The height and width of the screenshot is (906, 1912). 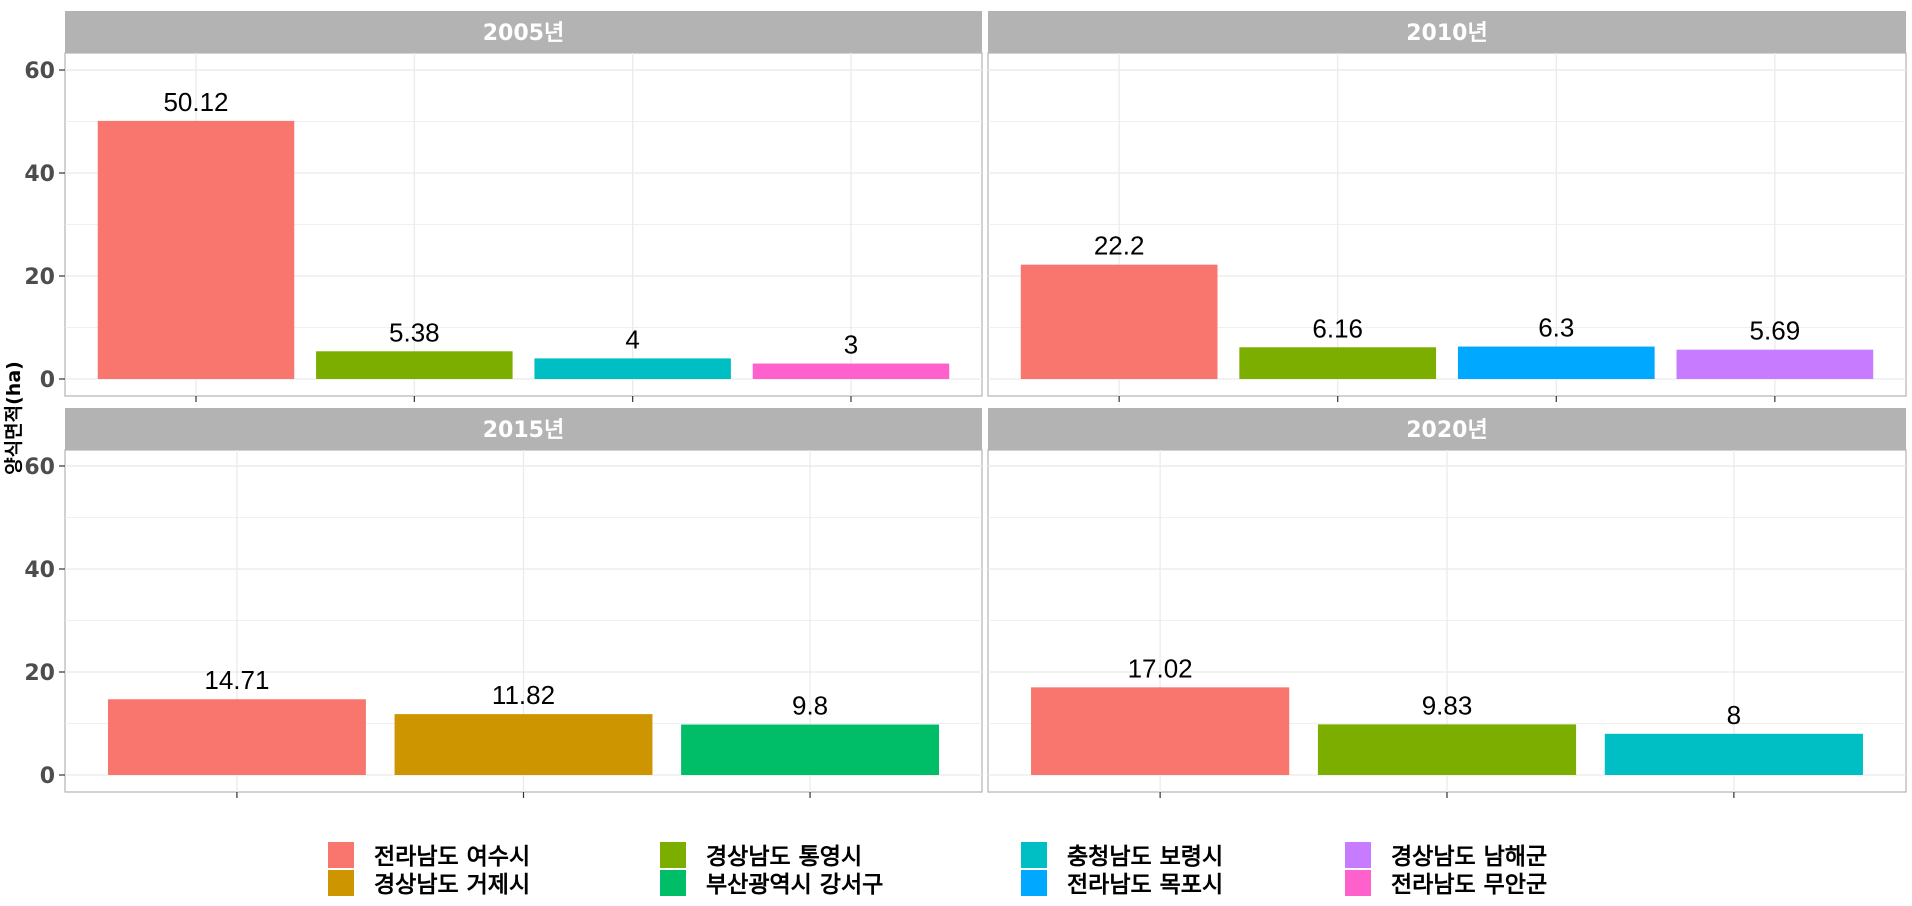 What do you see at coordinates (1145, 885) in the screenshot?
I see `legend-label: 전라남도 목포시` at bounding box center [1145, 885].